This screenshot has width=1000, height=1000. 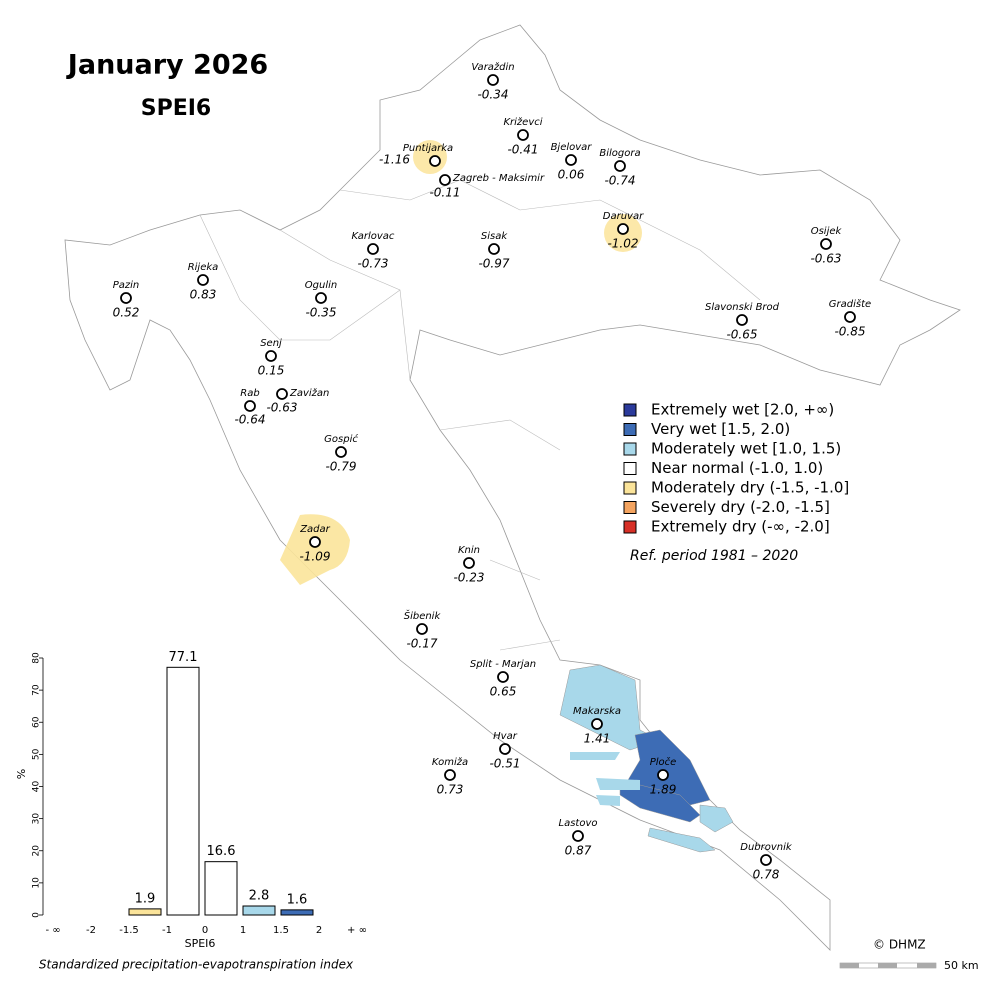 What do you see at coordinates (37, 787) in the screenshot?
I see `y-tick-label: 40` at bounding box center [37, 787].